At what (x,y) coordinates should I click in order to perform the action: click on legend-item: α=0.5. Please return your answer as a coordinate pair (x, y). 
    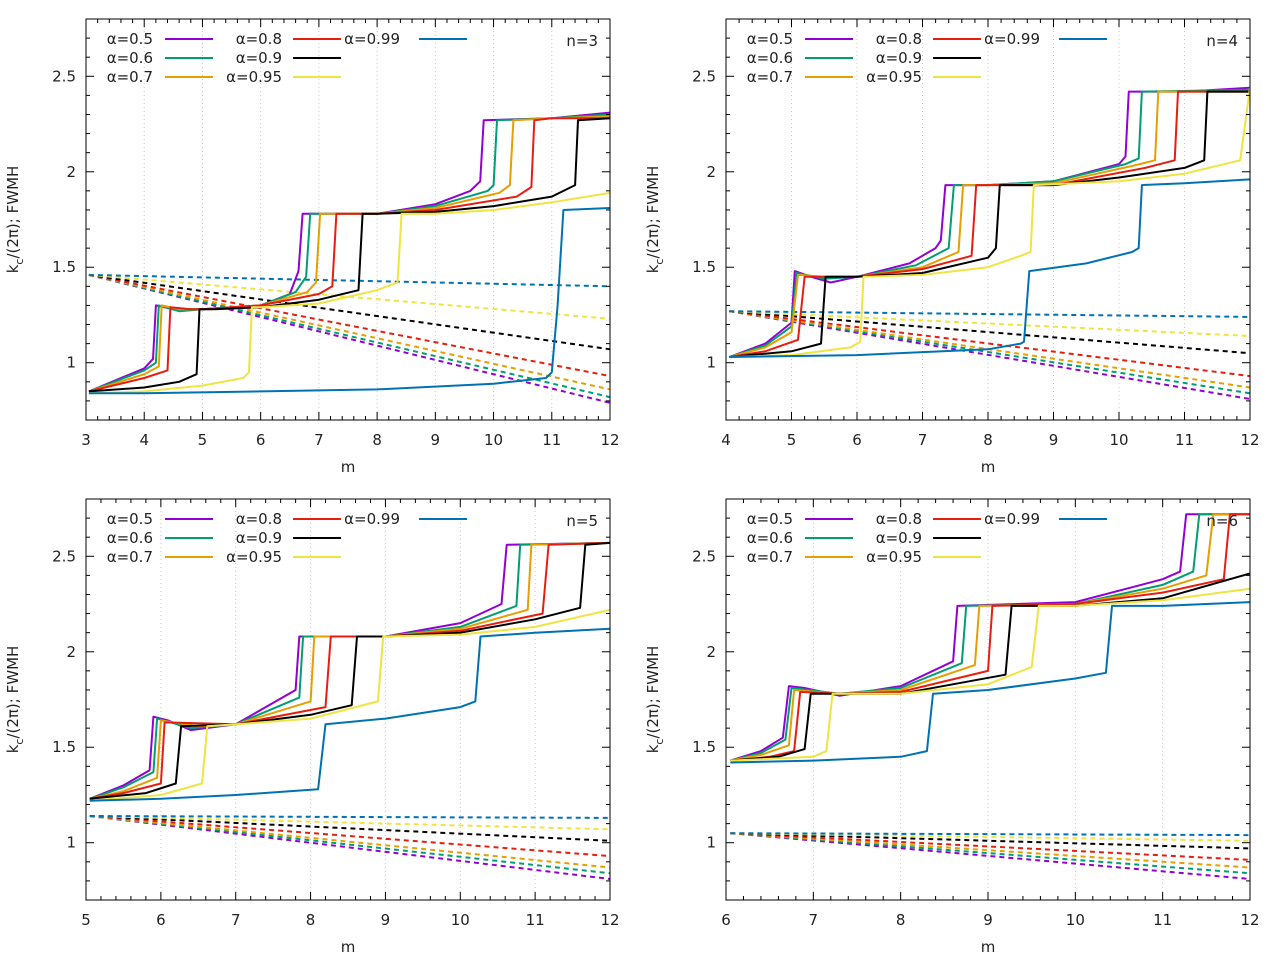
    Looking at the image, I should click on (160, 519).